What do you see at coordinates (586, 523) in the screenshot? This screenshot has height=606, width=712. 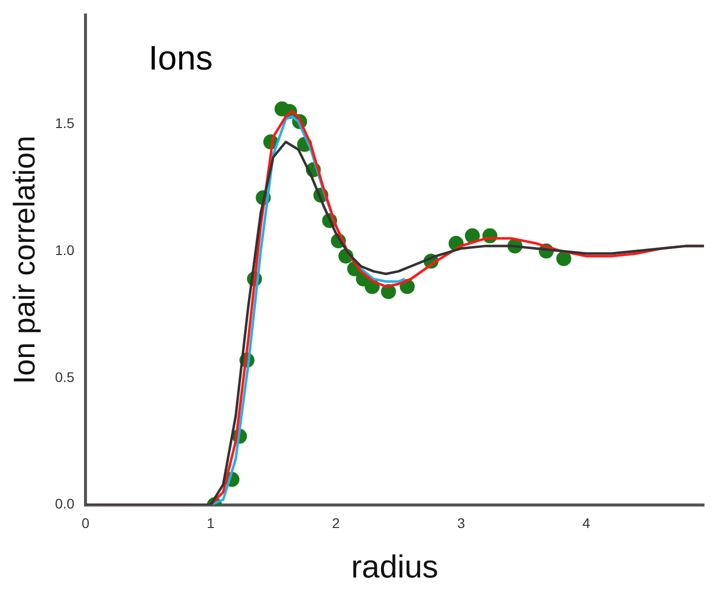 I see `x-tick-label: 4` at bounding box center [586, 523].